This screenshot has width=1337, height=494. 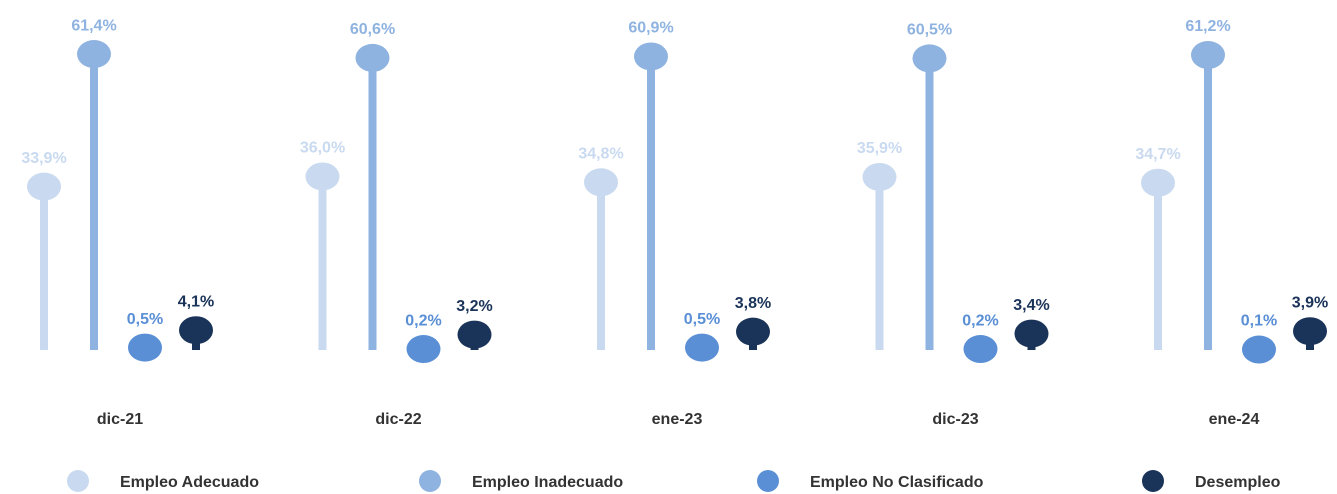 What do you see at coordinates (1234, 419) in the screenshot?
I see `x-tick-label: ene-24` at bounding box center [1234, 419].